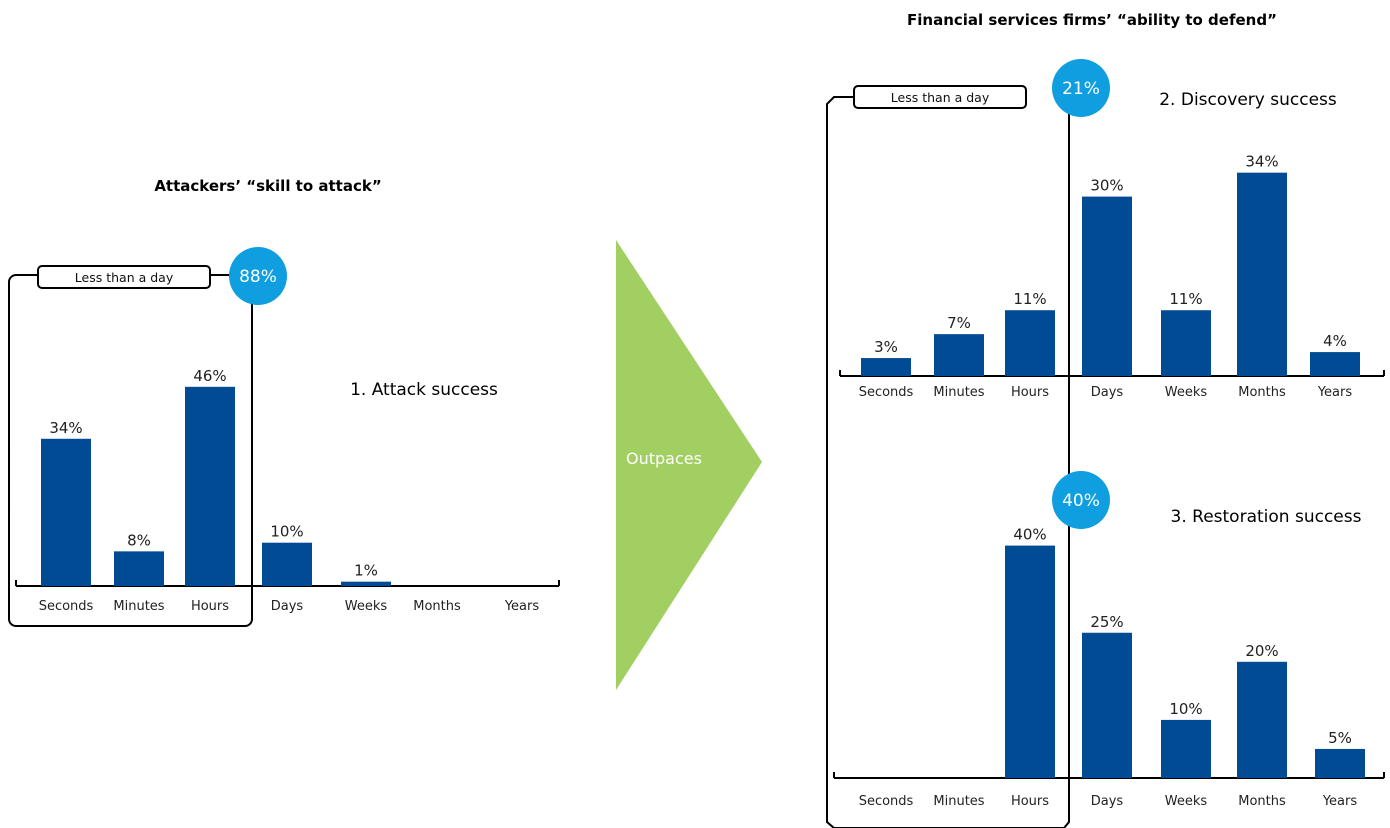  I want to click on left-badge-label: 88%, so click(258, 277).